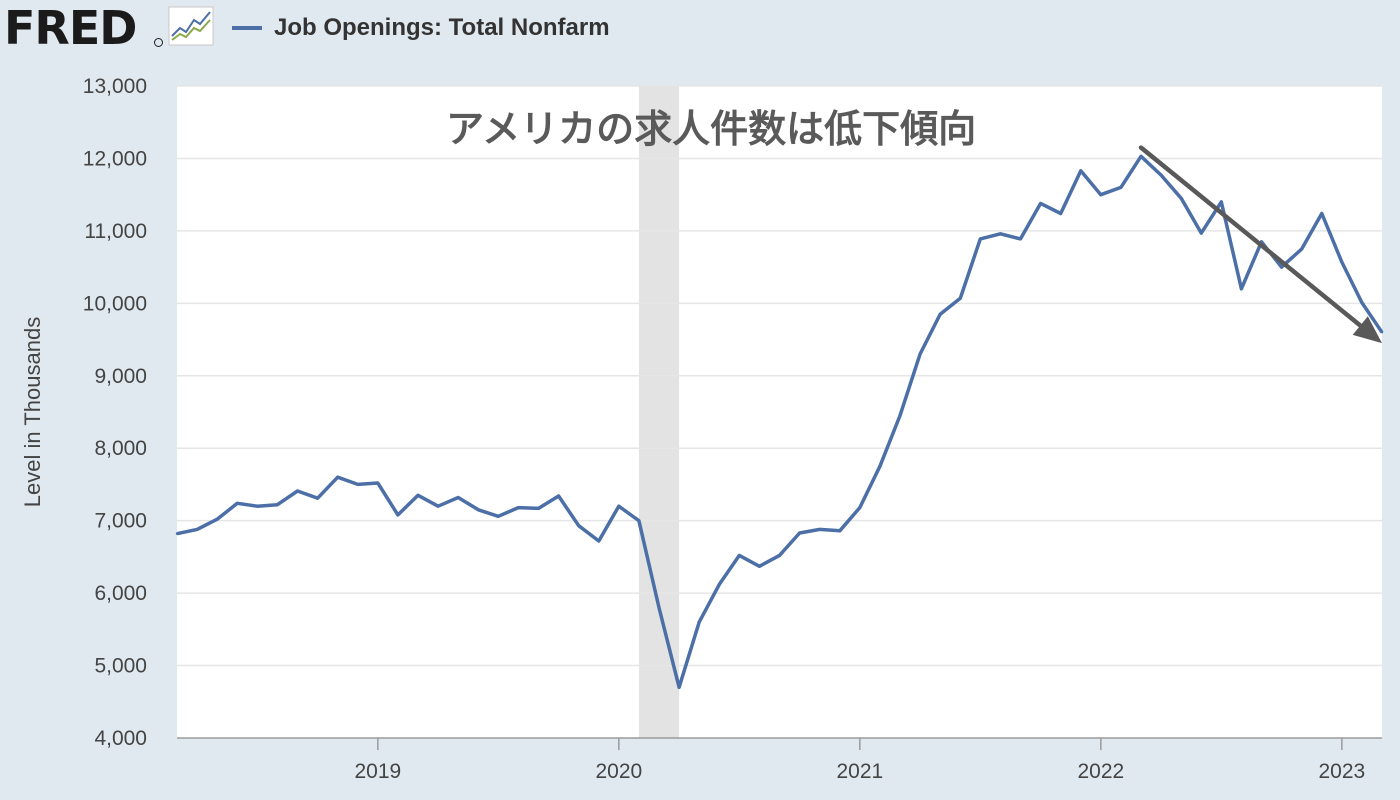  Describe the element at coordinates (859, 771) in the screenshot. I see `x-tick-label: 2021` at that location.